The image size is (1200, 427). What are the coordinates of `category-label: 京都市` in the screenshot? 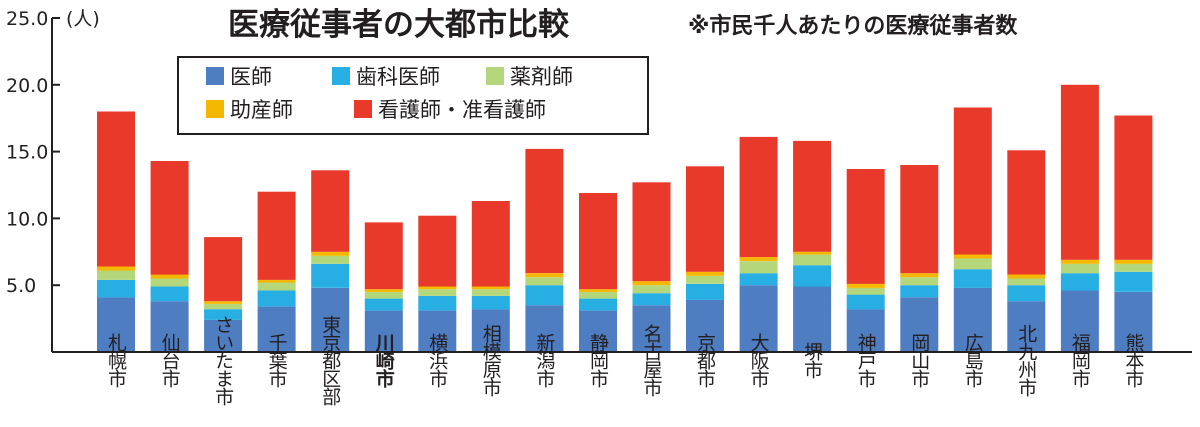 It's located at (705, 360).